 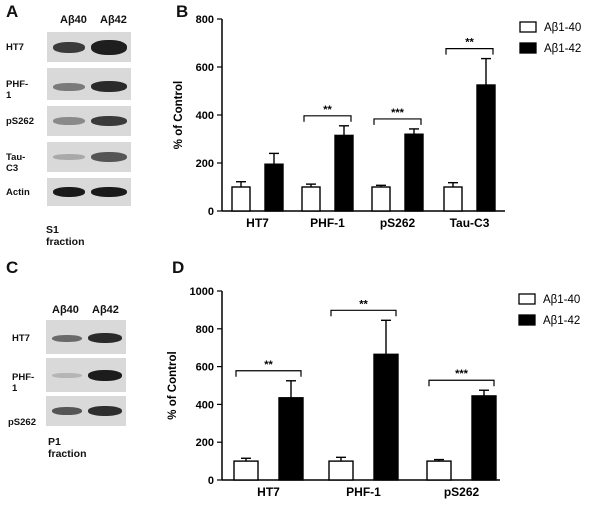 I want to click on b-x-tick-label-2: pS262, so click(x=398, y=223).